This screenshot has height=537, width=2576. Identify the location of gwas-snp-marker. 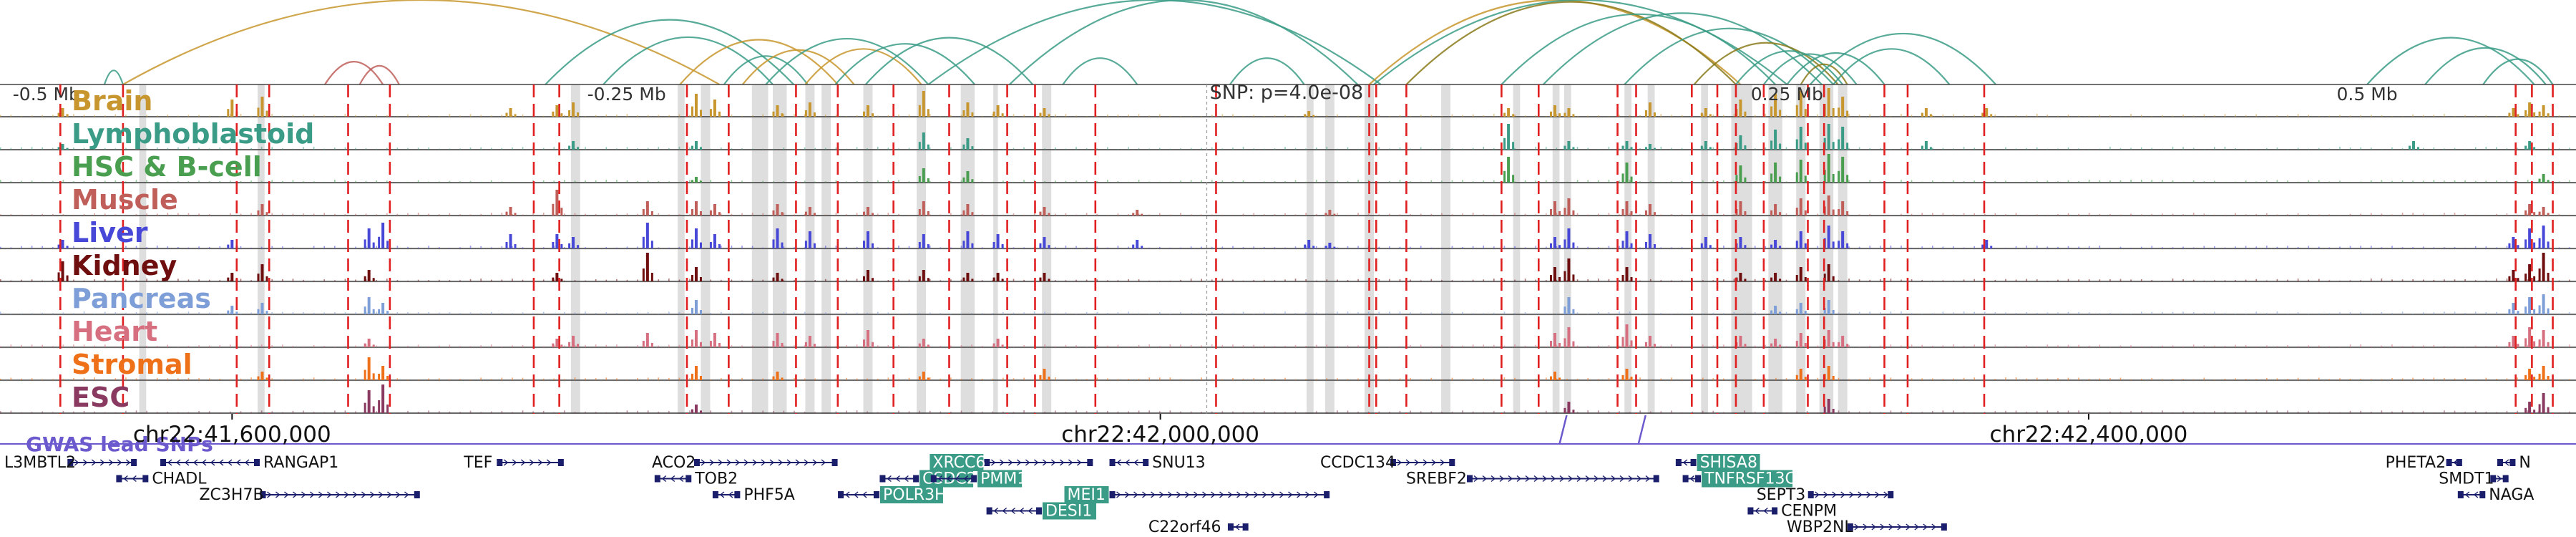
(1641, 430).